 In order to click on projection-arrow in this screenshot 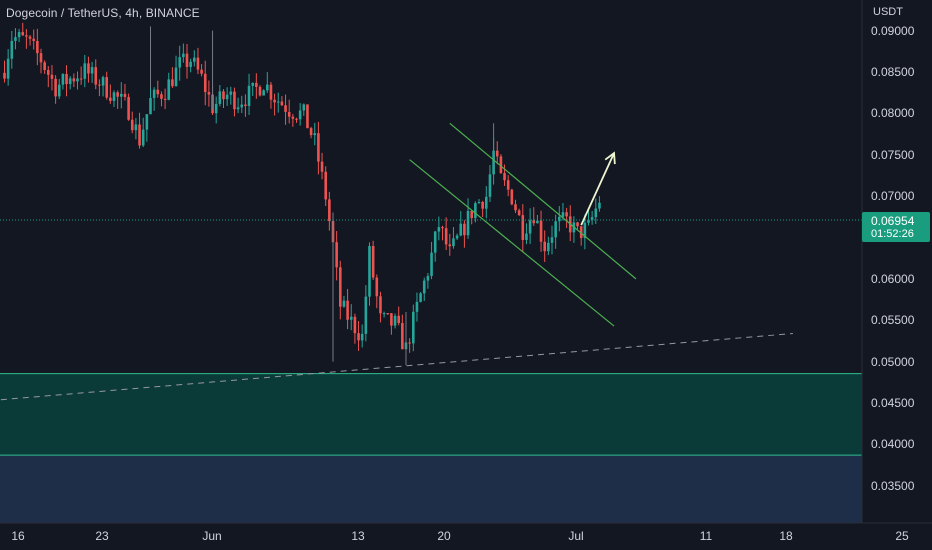, I will do `click(597, 189)`.